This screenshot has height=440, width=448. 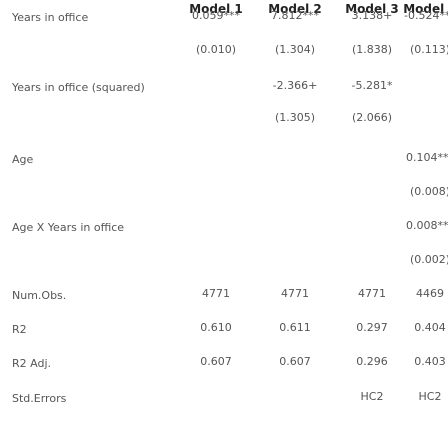 I want to click on table-cell: 0.008***, so click(x=427, y=225).